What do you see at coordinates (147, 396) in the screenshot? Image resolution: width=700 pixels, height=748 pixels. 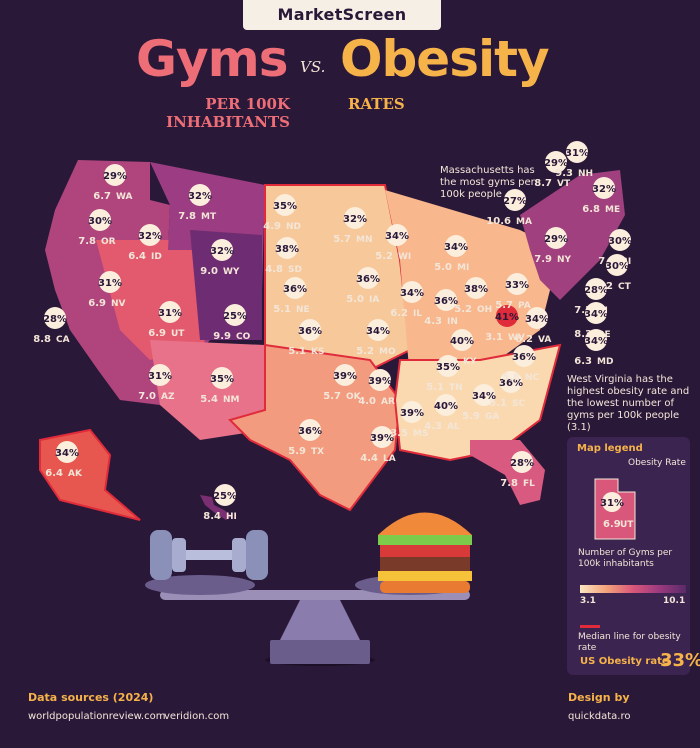 I see `gyms-value: 7.0` at bounding box center [147, 396].